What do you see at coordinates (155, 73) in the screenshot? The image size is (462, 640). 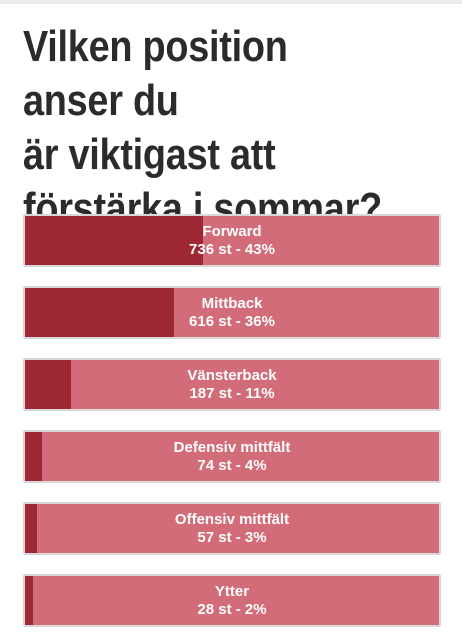 I see `poll-question-line-1: Vilken position anser du` at bounding box center [155, 73].